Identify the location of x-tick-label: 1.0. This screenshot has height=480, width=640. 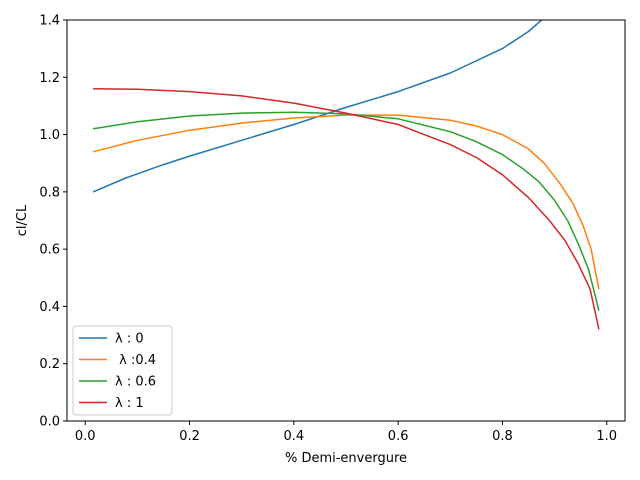
(606, 436).